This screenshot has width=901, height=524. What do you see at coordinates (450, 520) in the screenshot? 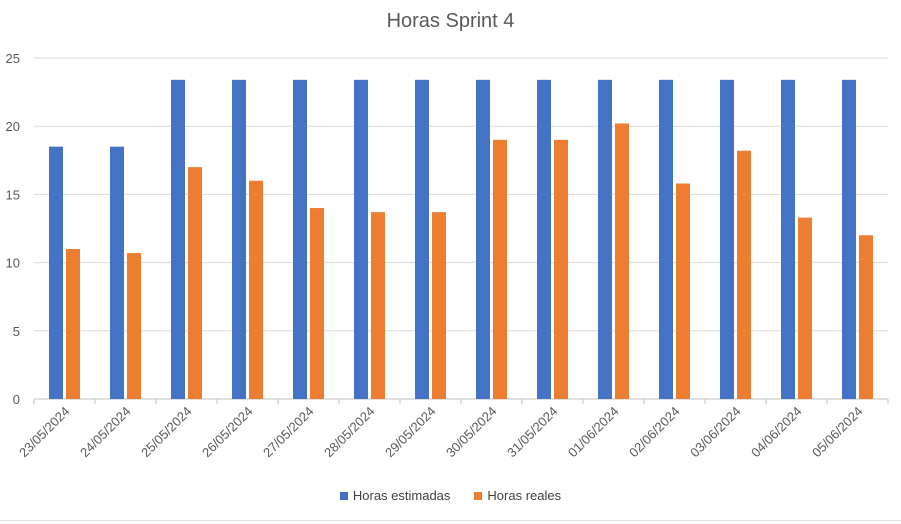
I see `bottom-border` at bounding box center [450, 520].